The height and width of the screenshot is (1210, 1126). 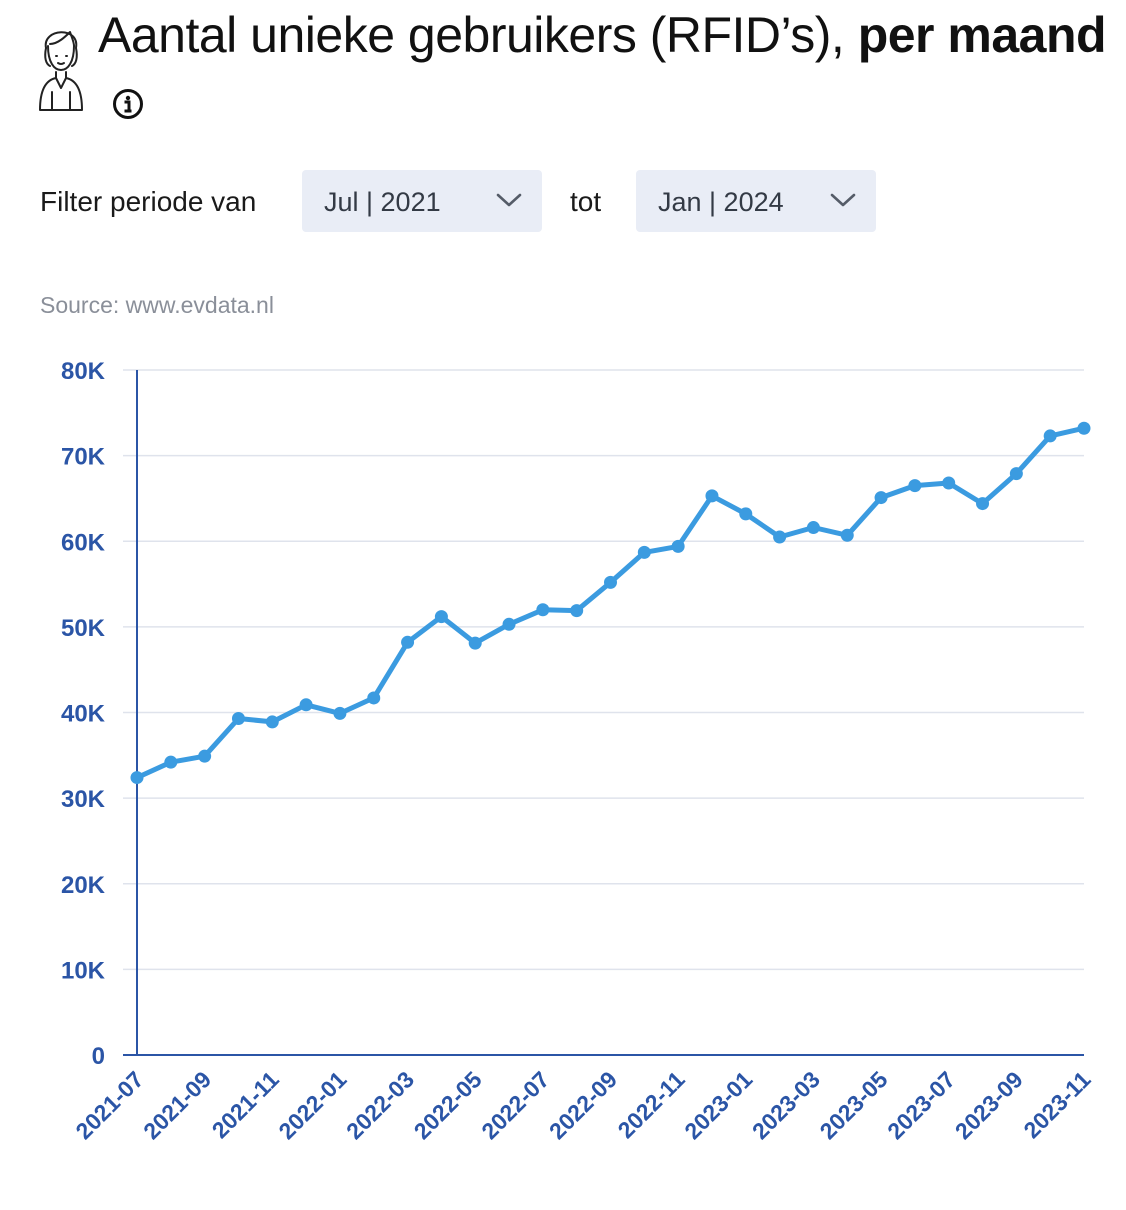 I want to click on y-tick-label: 80K, so click(x=83, y=371).